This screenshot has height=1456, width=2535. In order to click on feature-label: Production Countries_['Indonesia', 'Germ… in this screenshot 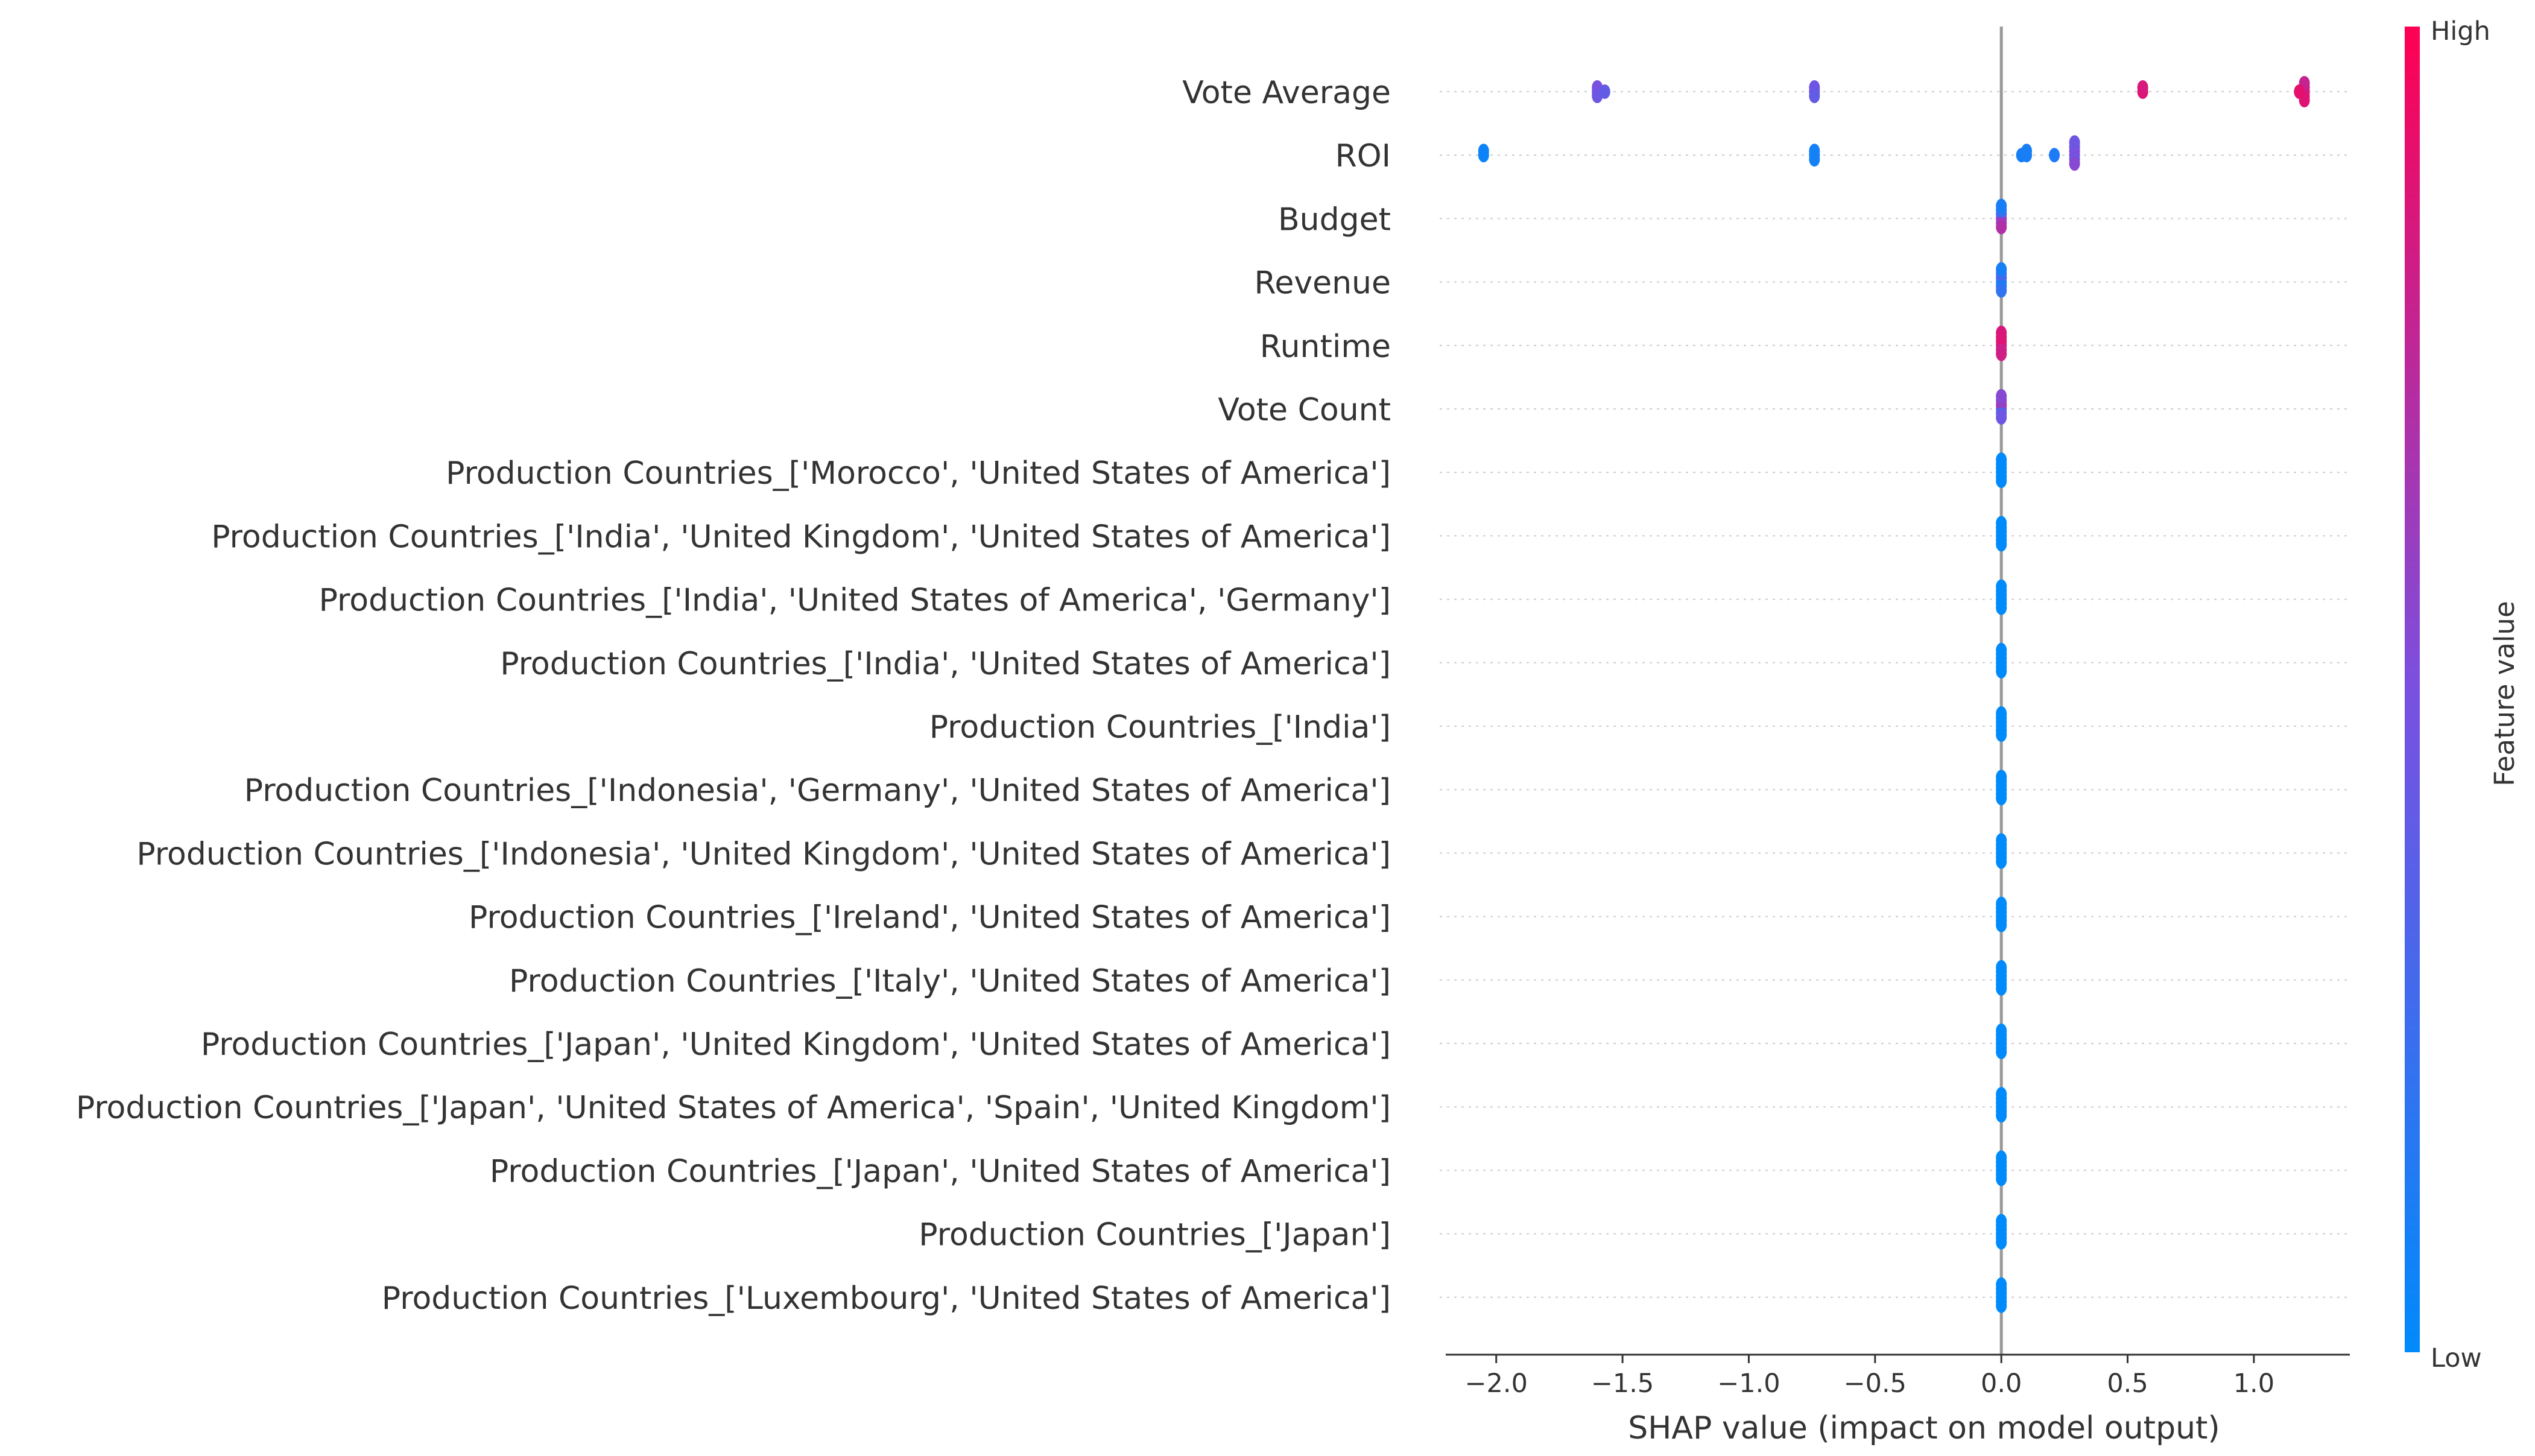, I will do `click(817, 791)`.